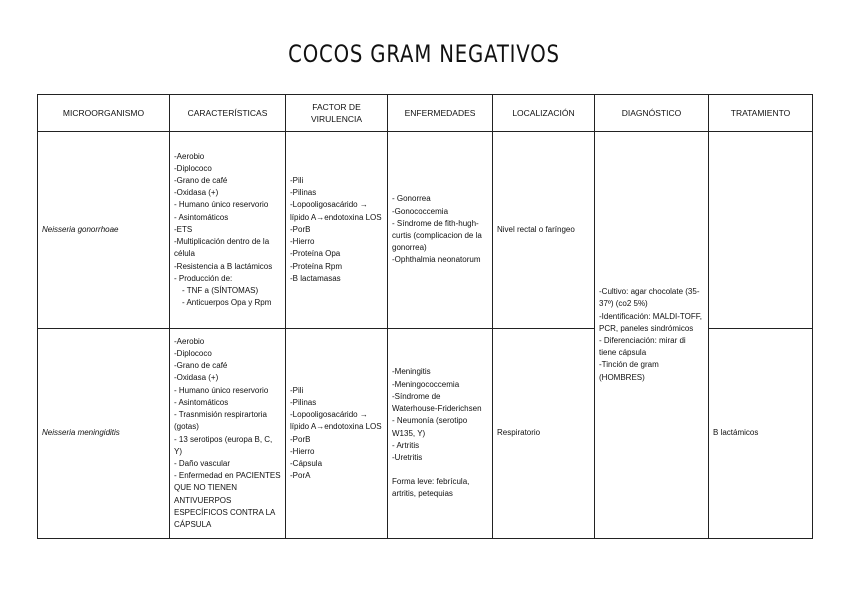  I want to click on disease: -Meningococcemia, so click(426, 384).